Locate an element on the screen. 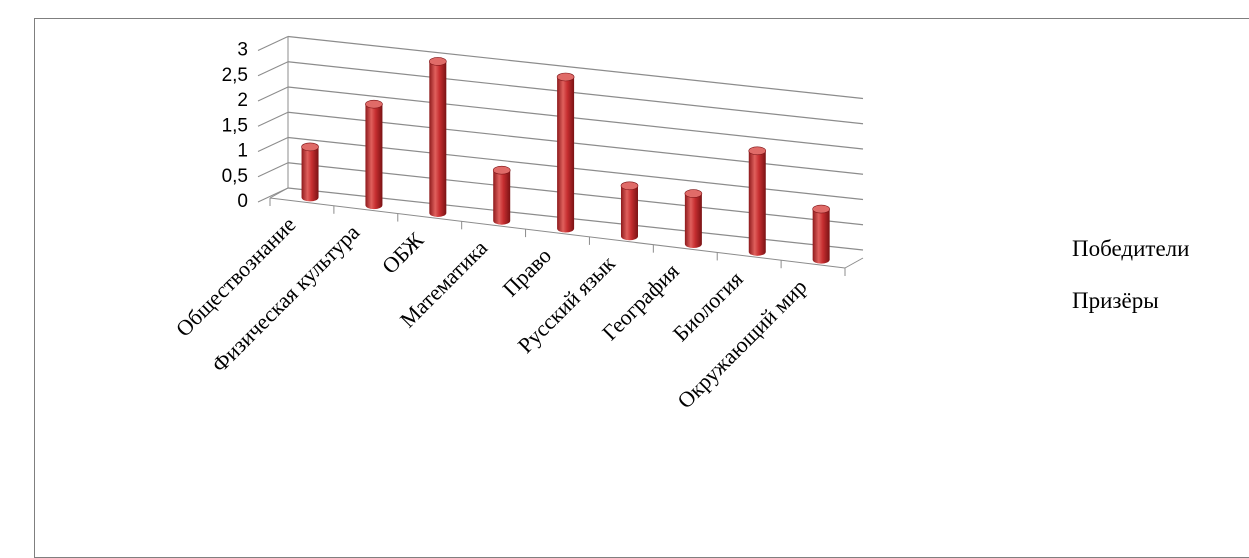  y-tick-label: 0 is located at coordinates (242, 201).